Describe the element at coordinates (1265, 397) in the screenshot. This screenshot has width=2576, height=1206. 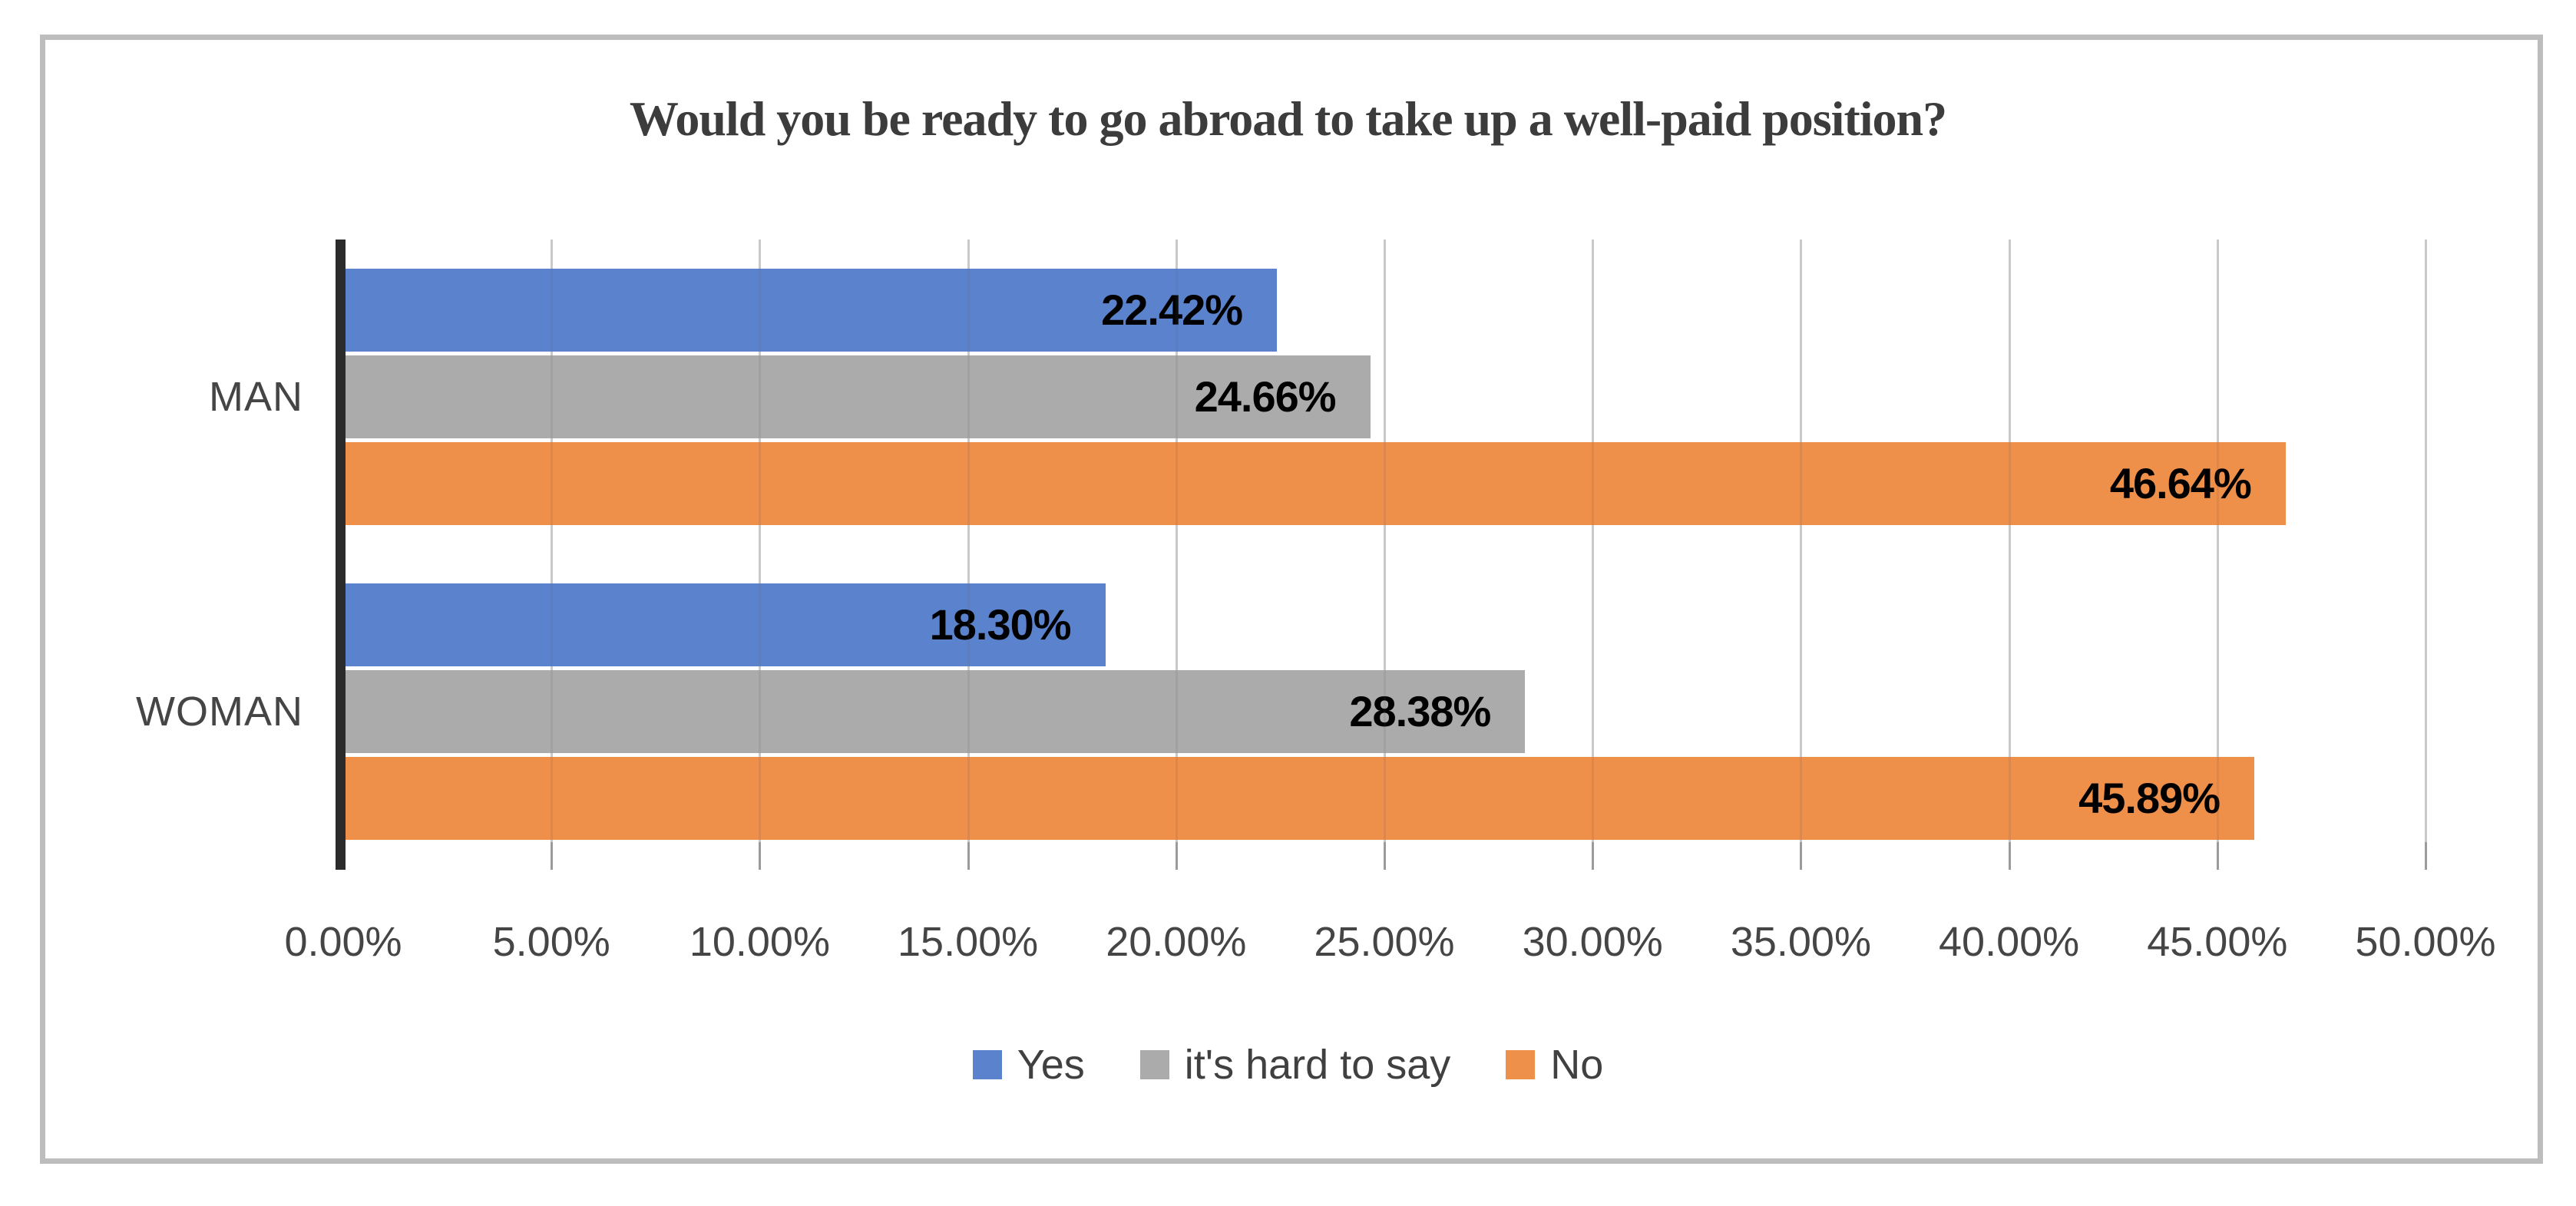
I see `data-label-man-it-s-hard-to-say: 24.66%` at that location.